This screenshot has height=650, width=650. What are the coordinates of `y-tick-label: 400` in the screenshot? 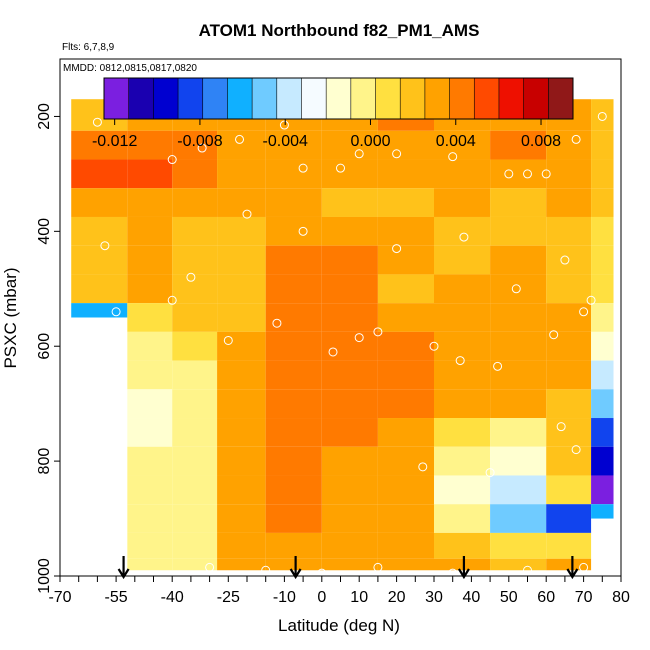 It's located at (44, 231).